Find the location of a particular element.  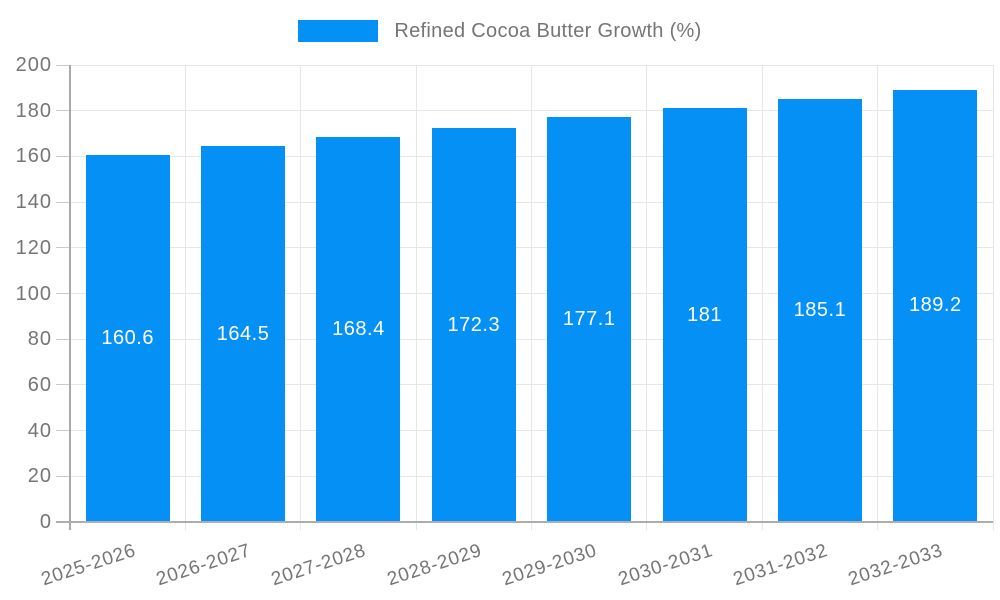

bar: 164.5 is located at coordinates (243, 334).